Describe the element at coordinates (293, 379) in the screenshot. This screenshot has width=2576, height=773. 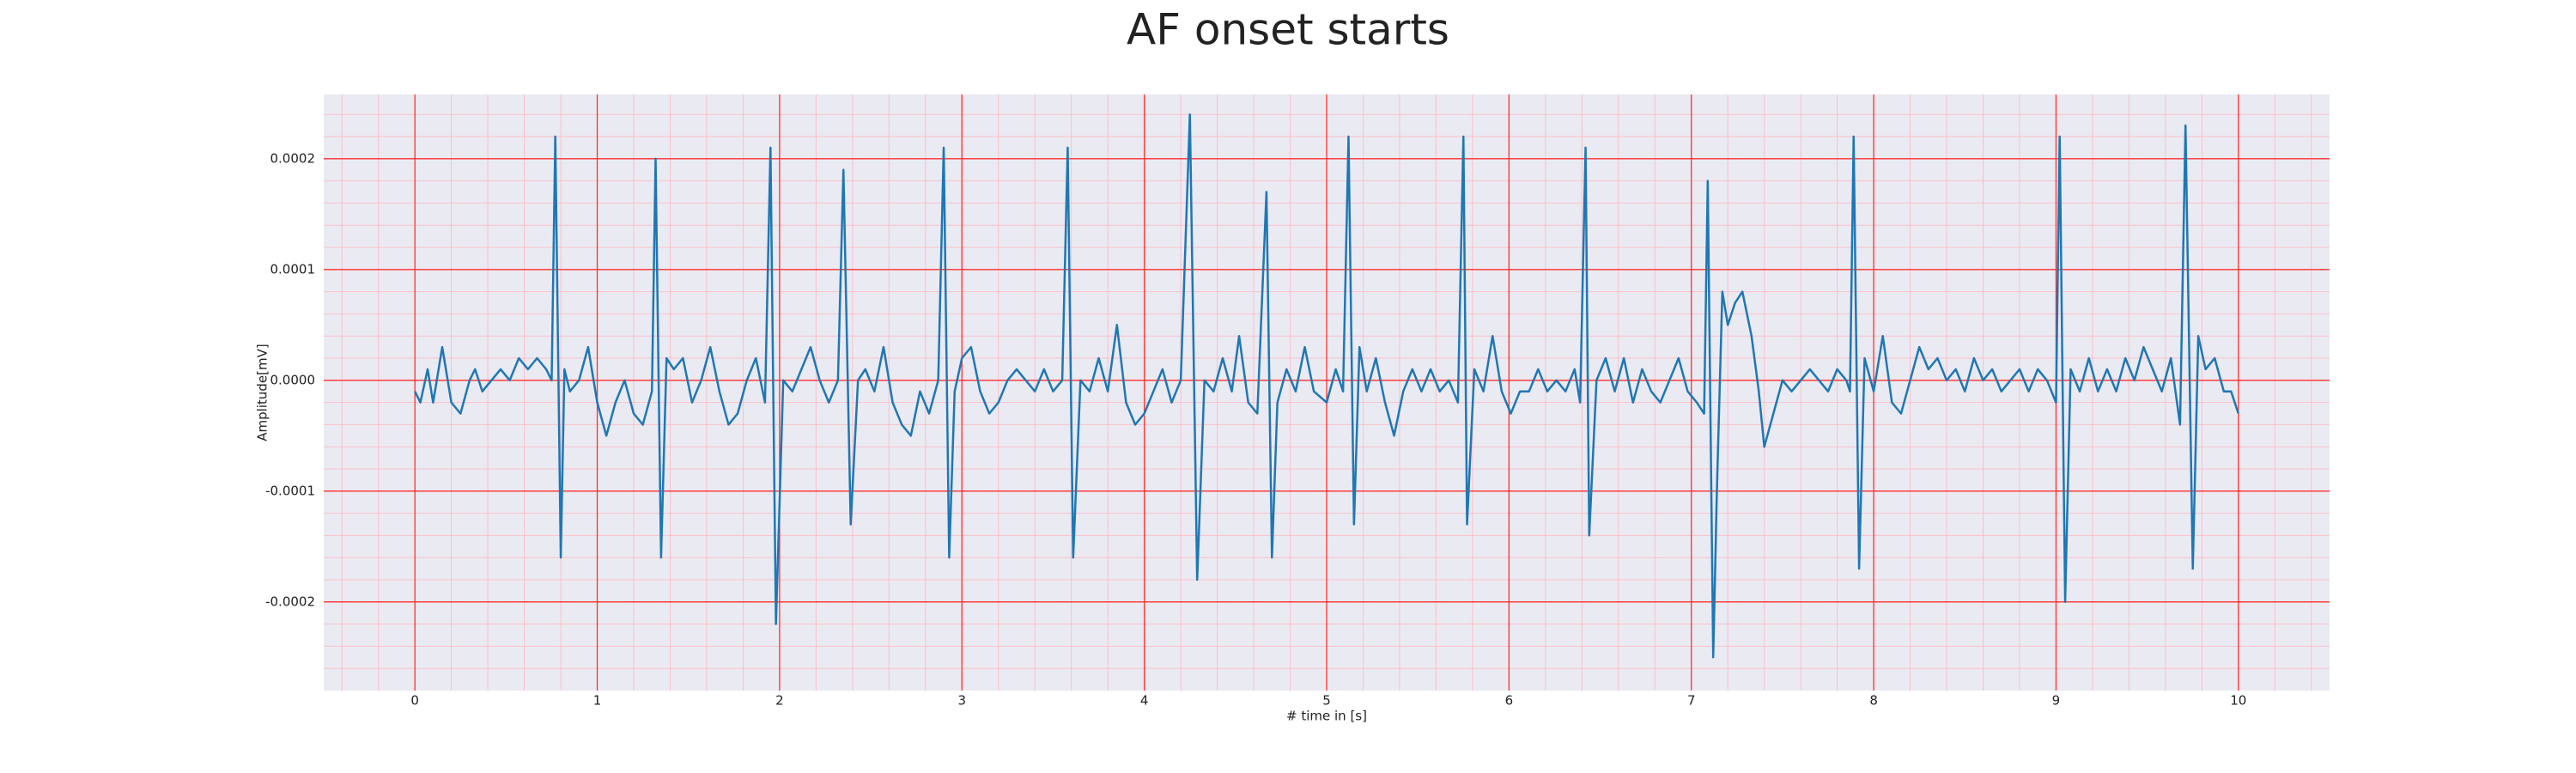
I see `y-tick-label: 0.0000` at that location.